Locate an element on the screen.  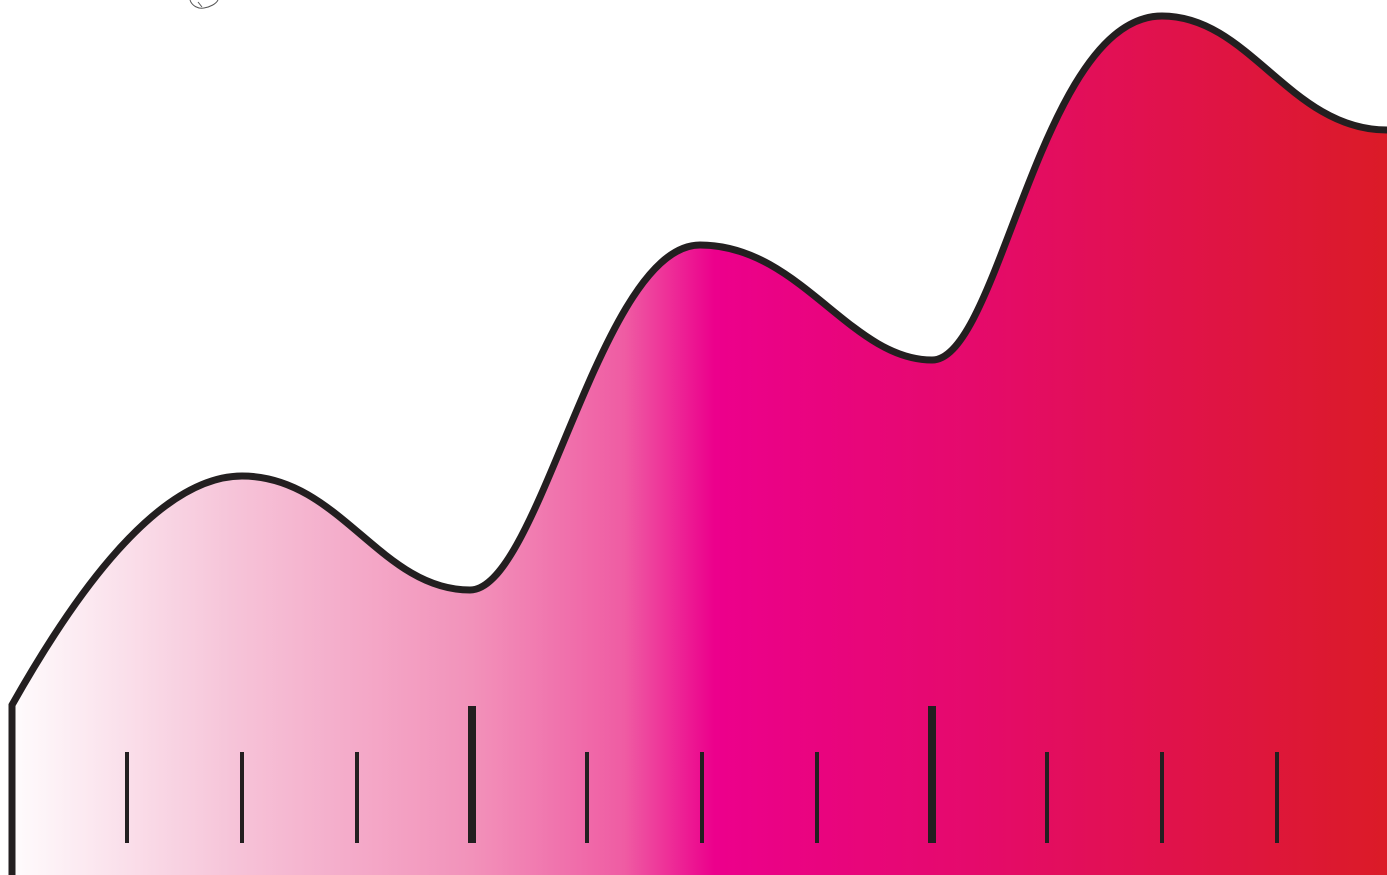
cursor-icon is located at coordinates (204, 4).